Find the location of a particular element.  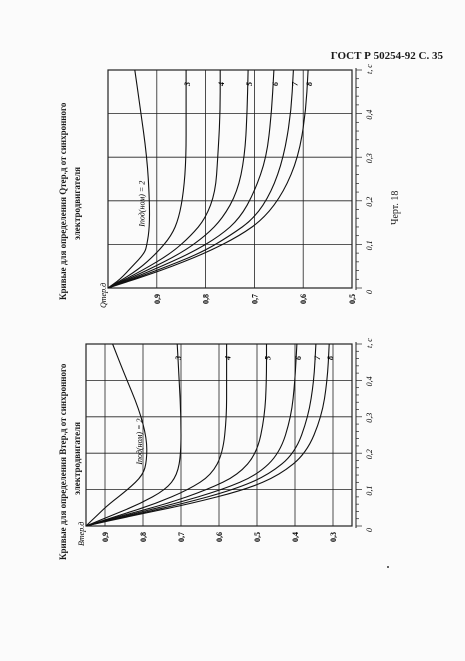

chart0-value-label: 0,5 is located at coordinates (352, 299).